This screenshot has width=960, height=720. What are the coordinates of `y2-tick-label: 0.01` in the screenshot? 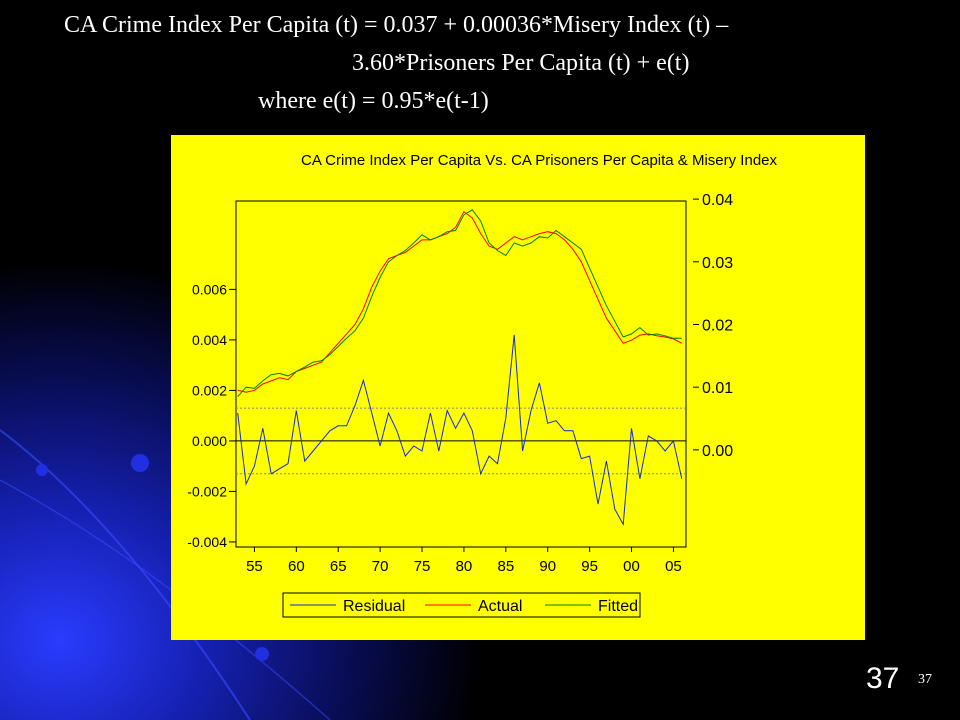 It's located at (717, 388).